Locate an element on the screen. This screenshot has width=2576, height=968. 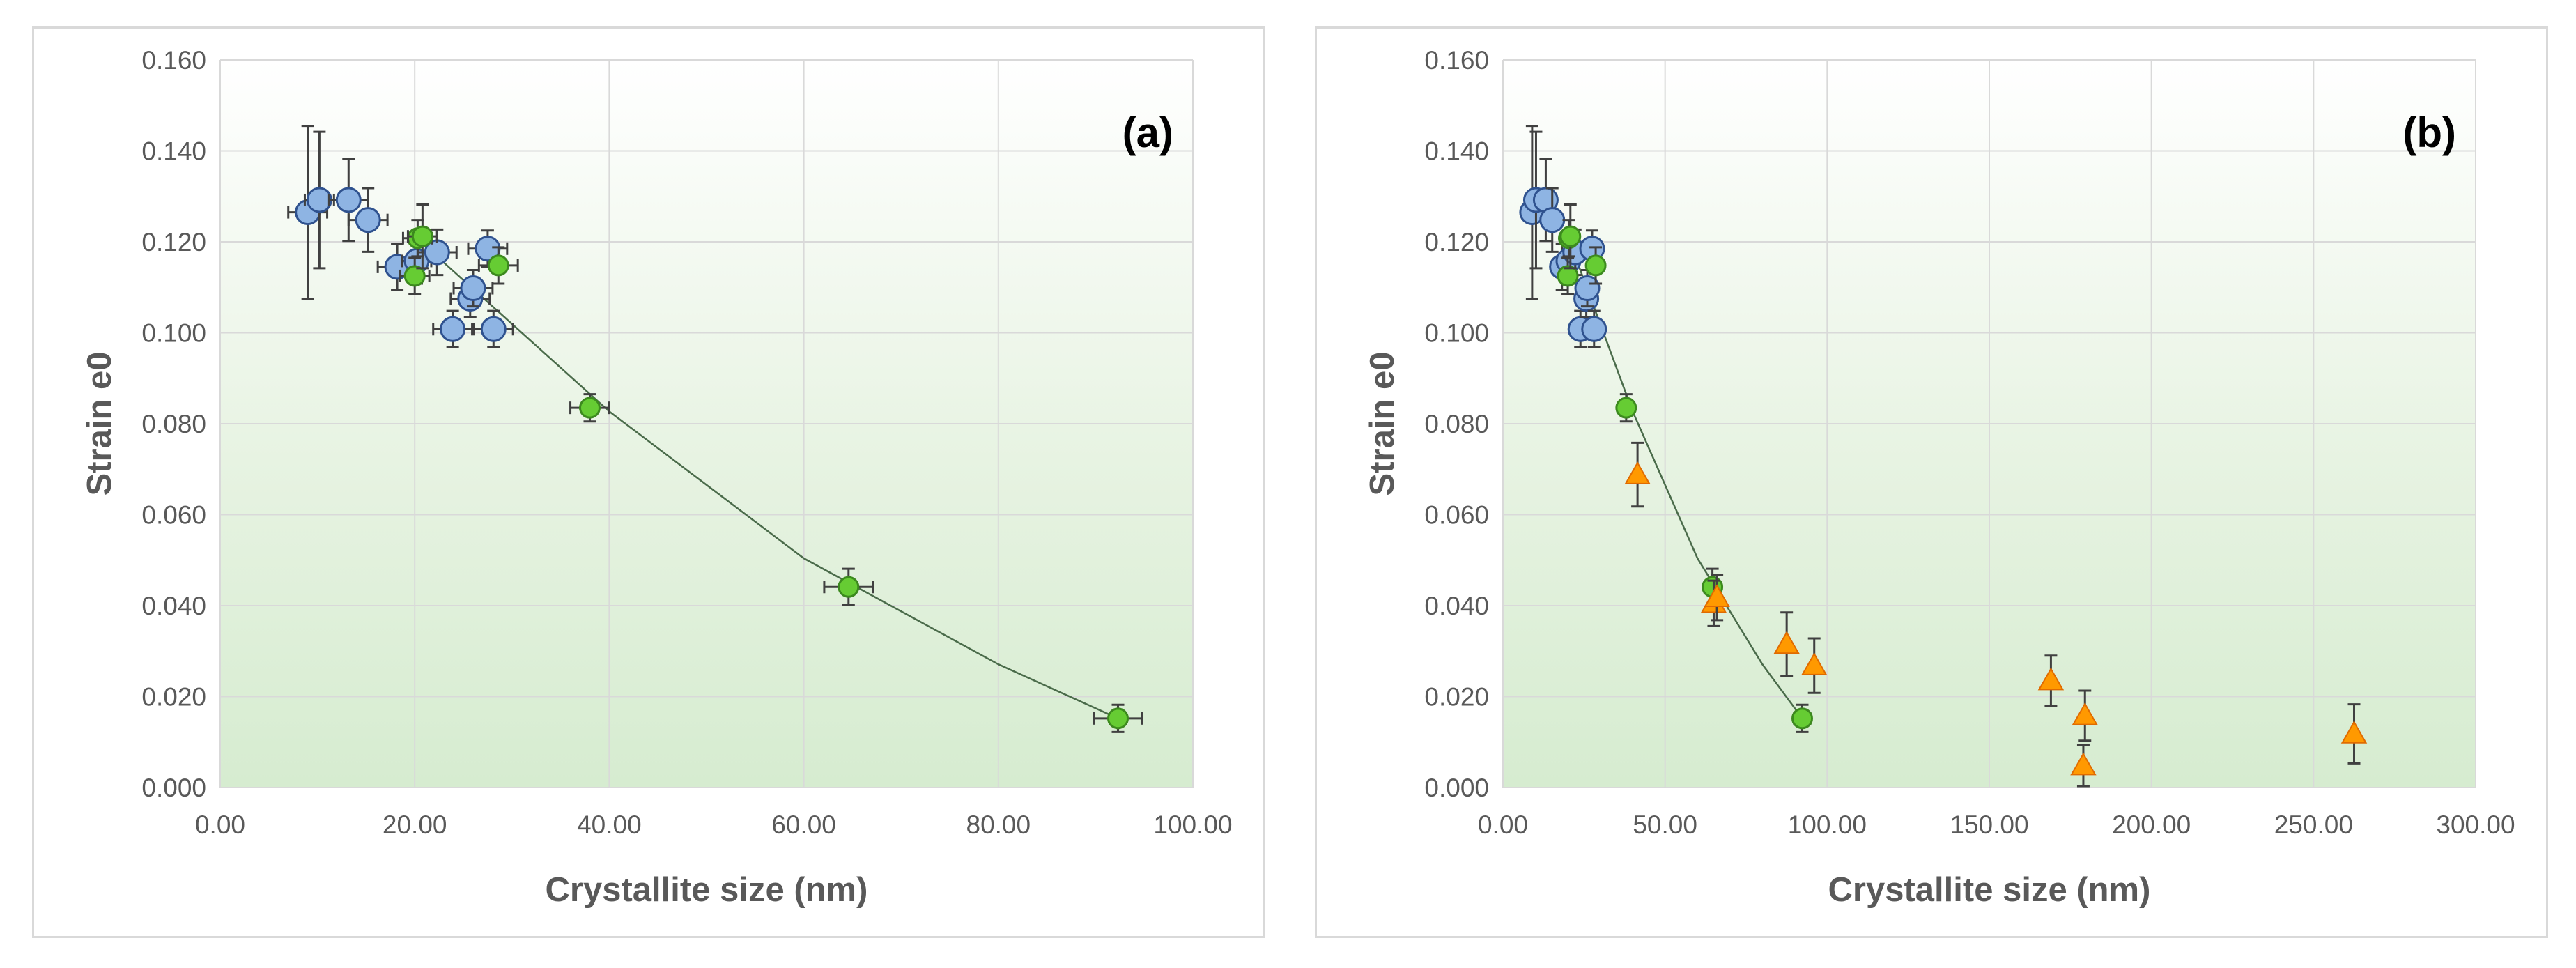
chart-a-y-tick-label: 0.020 is located at coordinates (173, 697).